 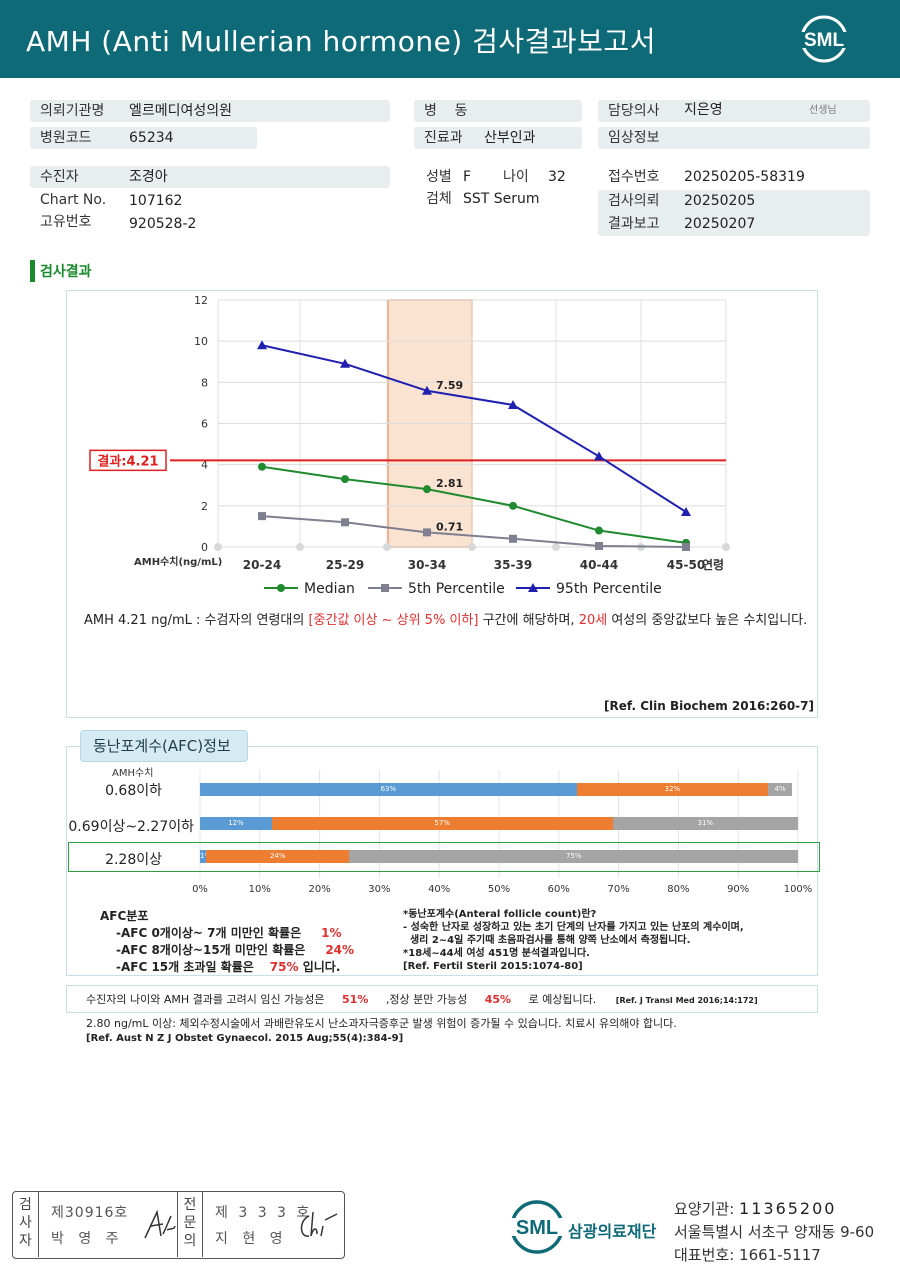 What do you see at coordinates (426, 999) in the screenshot?
I see `pregnancy-part2: ,정상 분만 가능성` at bounding box center [426, 999].